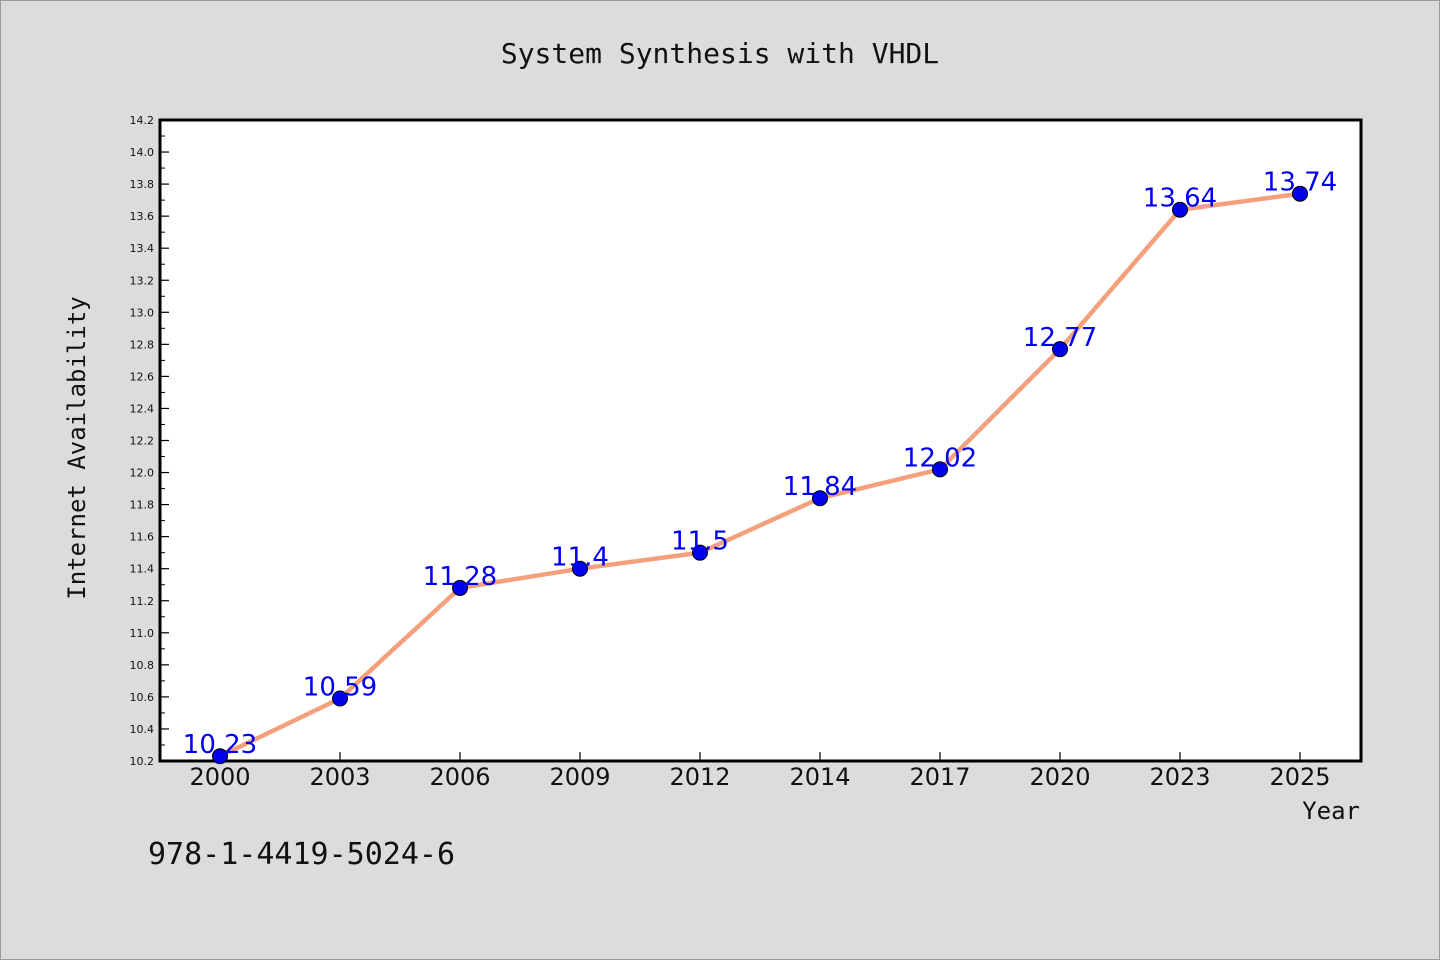 This screenshot has width=1440, height=960. What do you see at coordinates (142, 376) in the screenshot?
I see `y-tick-label: 12.6` at bounding box center [142, 376].